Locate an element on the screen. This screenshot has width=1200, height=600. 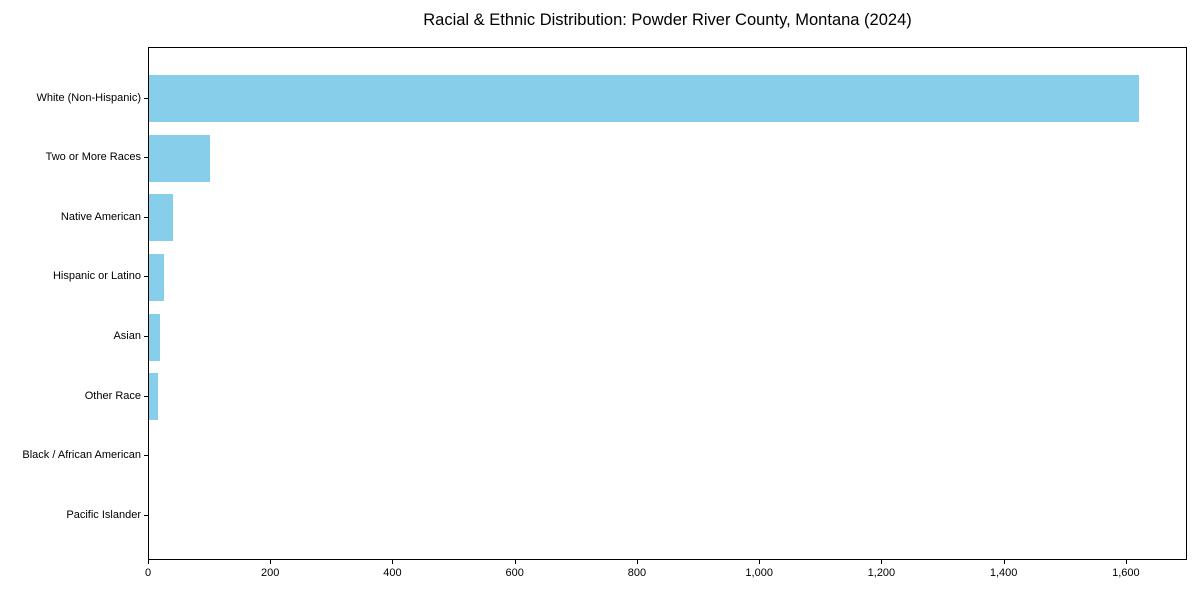
y-axis-label: Two or More Races is located at coordinates (93, 157).